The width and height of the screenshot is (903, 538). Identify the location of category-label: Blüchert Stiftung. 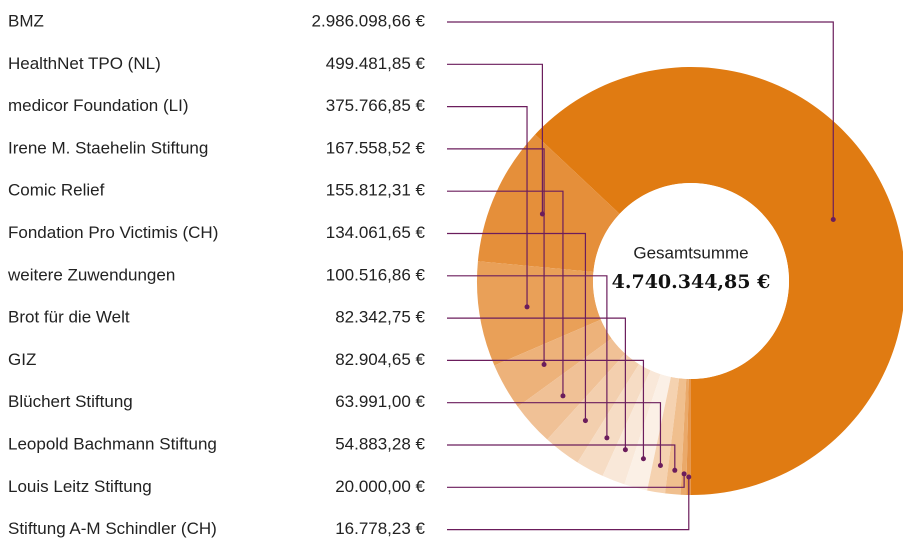
(70, 401).